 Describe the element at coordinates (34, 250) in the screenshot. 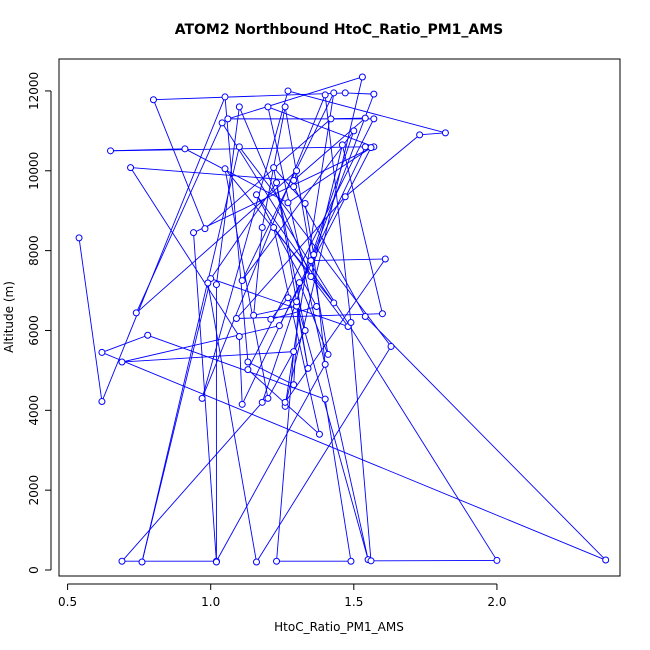

I see `y-tick-label: 8000` at that location.